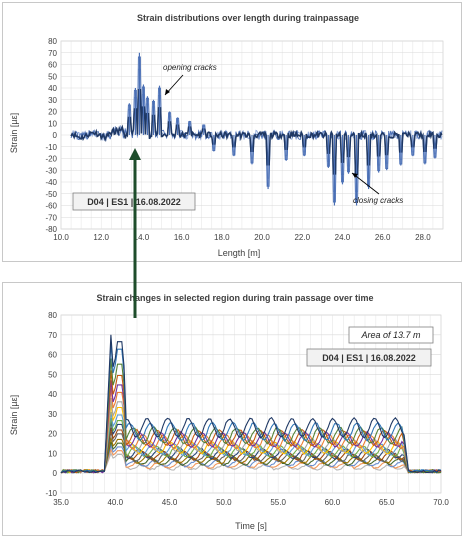 The height and width of the screenshot is (540, 466). I want to click on top-y-tick-label: -50, so click(51, 194).